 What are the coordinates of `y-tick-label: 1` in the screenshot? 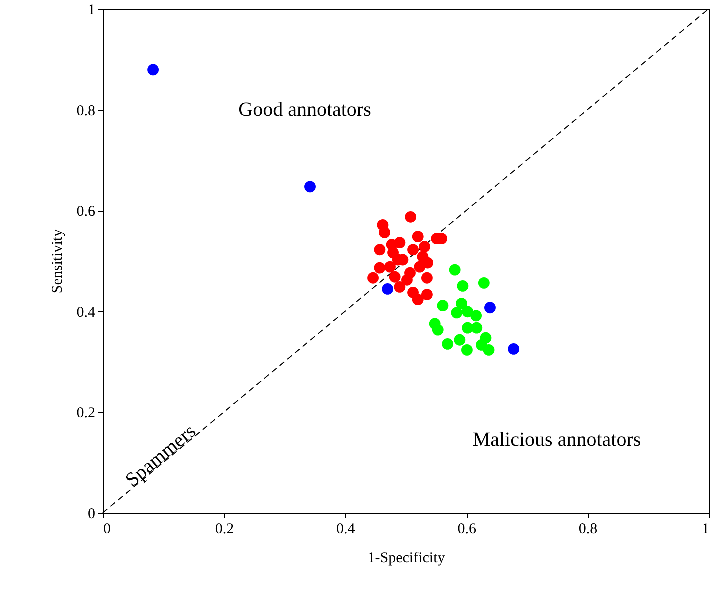 It's located at (92, 10).